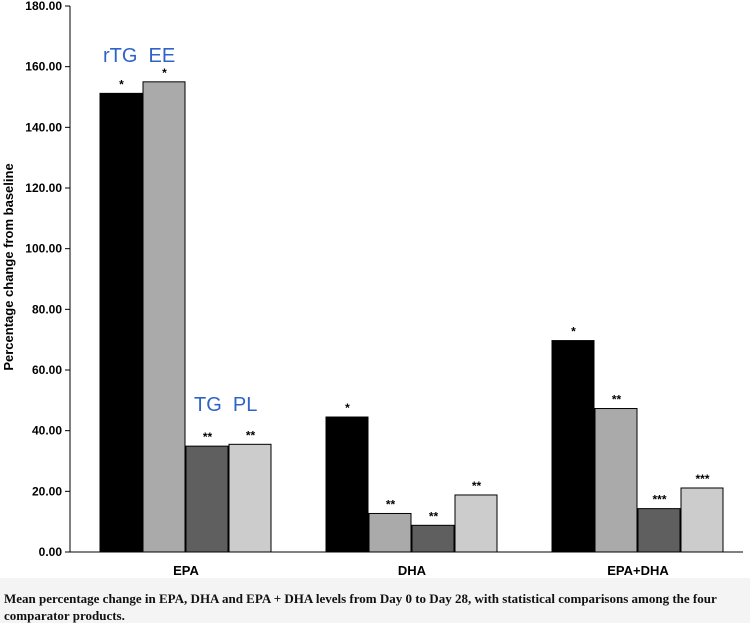 This screenshot has width=750, height=624. What do you see at coordinates (43, 249) in the screenshot?
I see `y-tick-label: 100.00` at bounding box center [43, 249].